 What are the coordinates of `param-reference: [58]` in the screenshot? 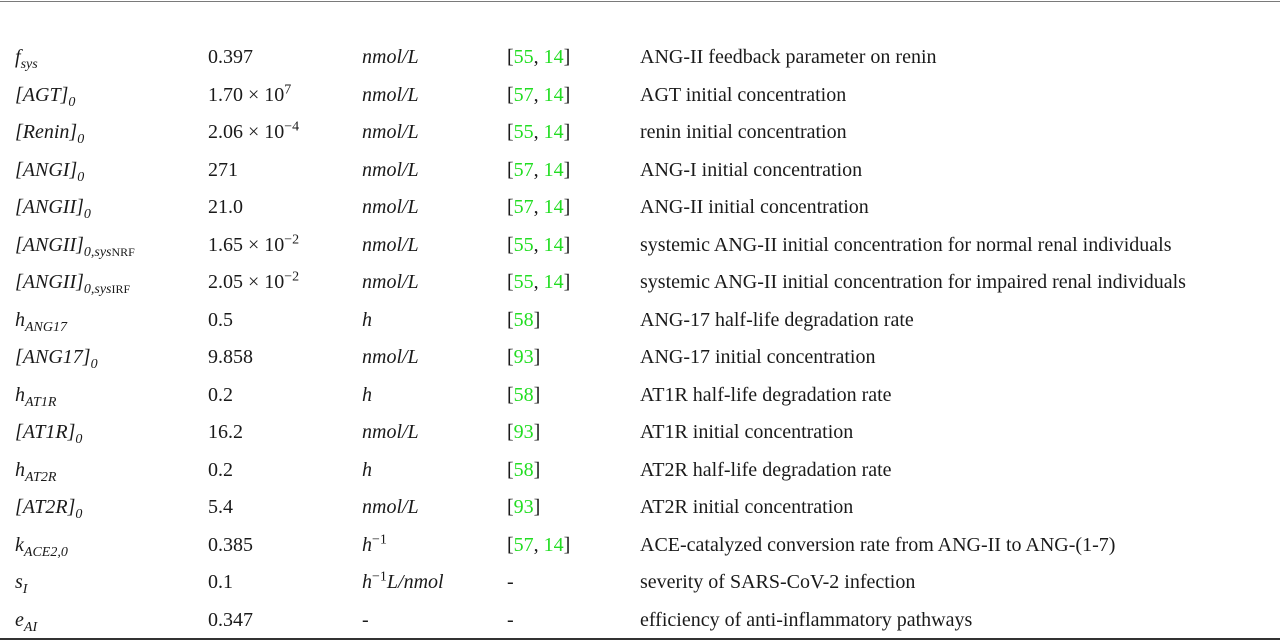 It's located at (573, 396).